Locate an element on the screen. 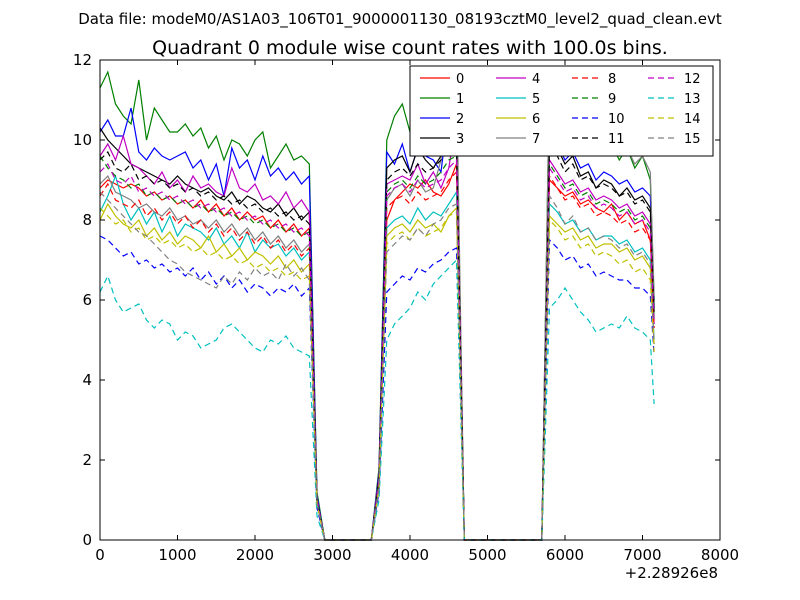  legend-label-15: 15 is located at coordinates (692, 139).